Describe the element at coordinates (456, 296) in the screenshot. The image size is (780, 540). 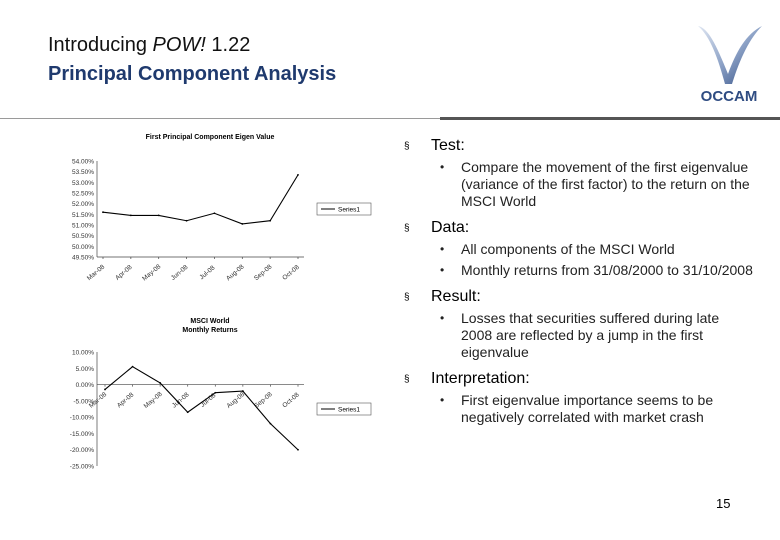
I see `bullet-heading-text: Result:` at that location.